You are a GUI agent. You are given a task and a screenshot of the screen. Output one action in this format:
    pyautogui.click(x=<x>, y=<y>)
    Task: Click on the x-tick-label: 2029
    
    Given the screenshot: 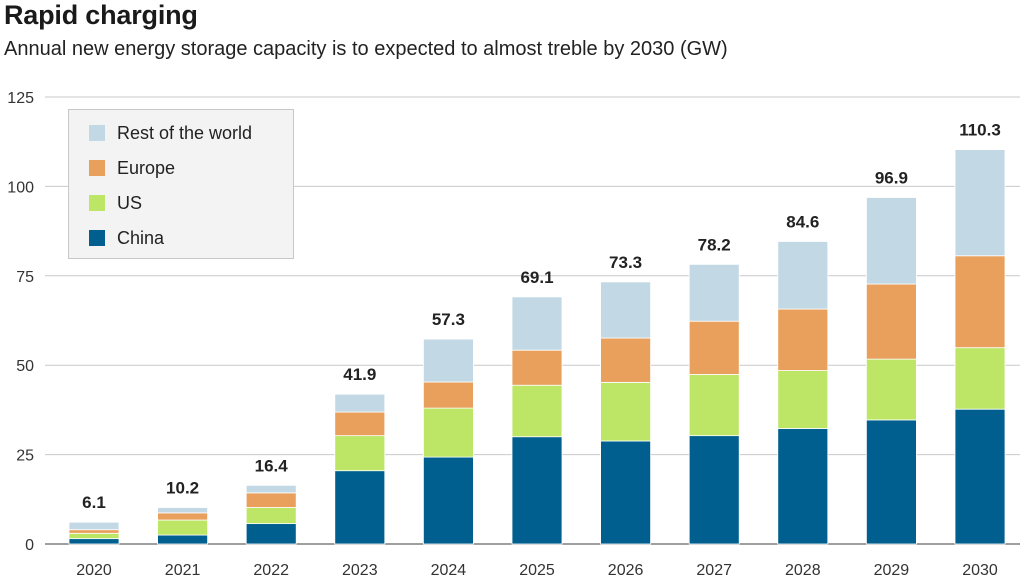 What is the action you would take?
    pyautogui.click(x=892, y=570)
    